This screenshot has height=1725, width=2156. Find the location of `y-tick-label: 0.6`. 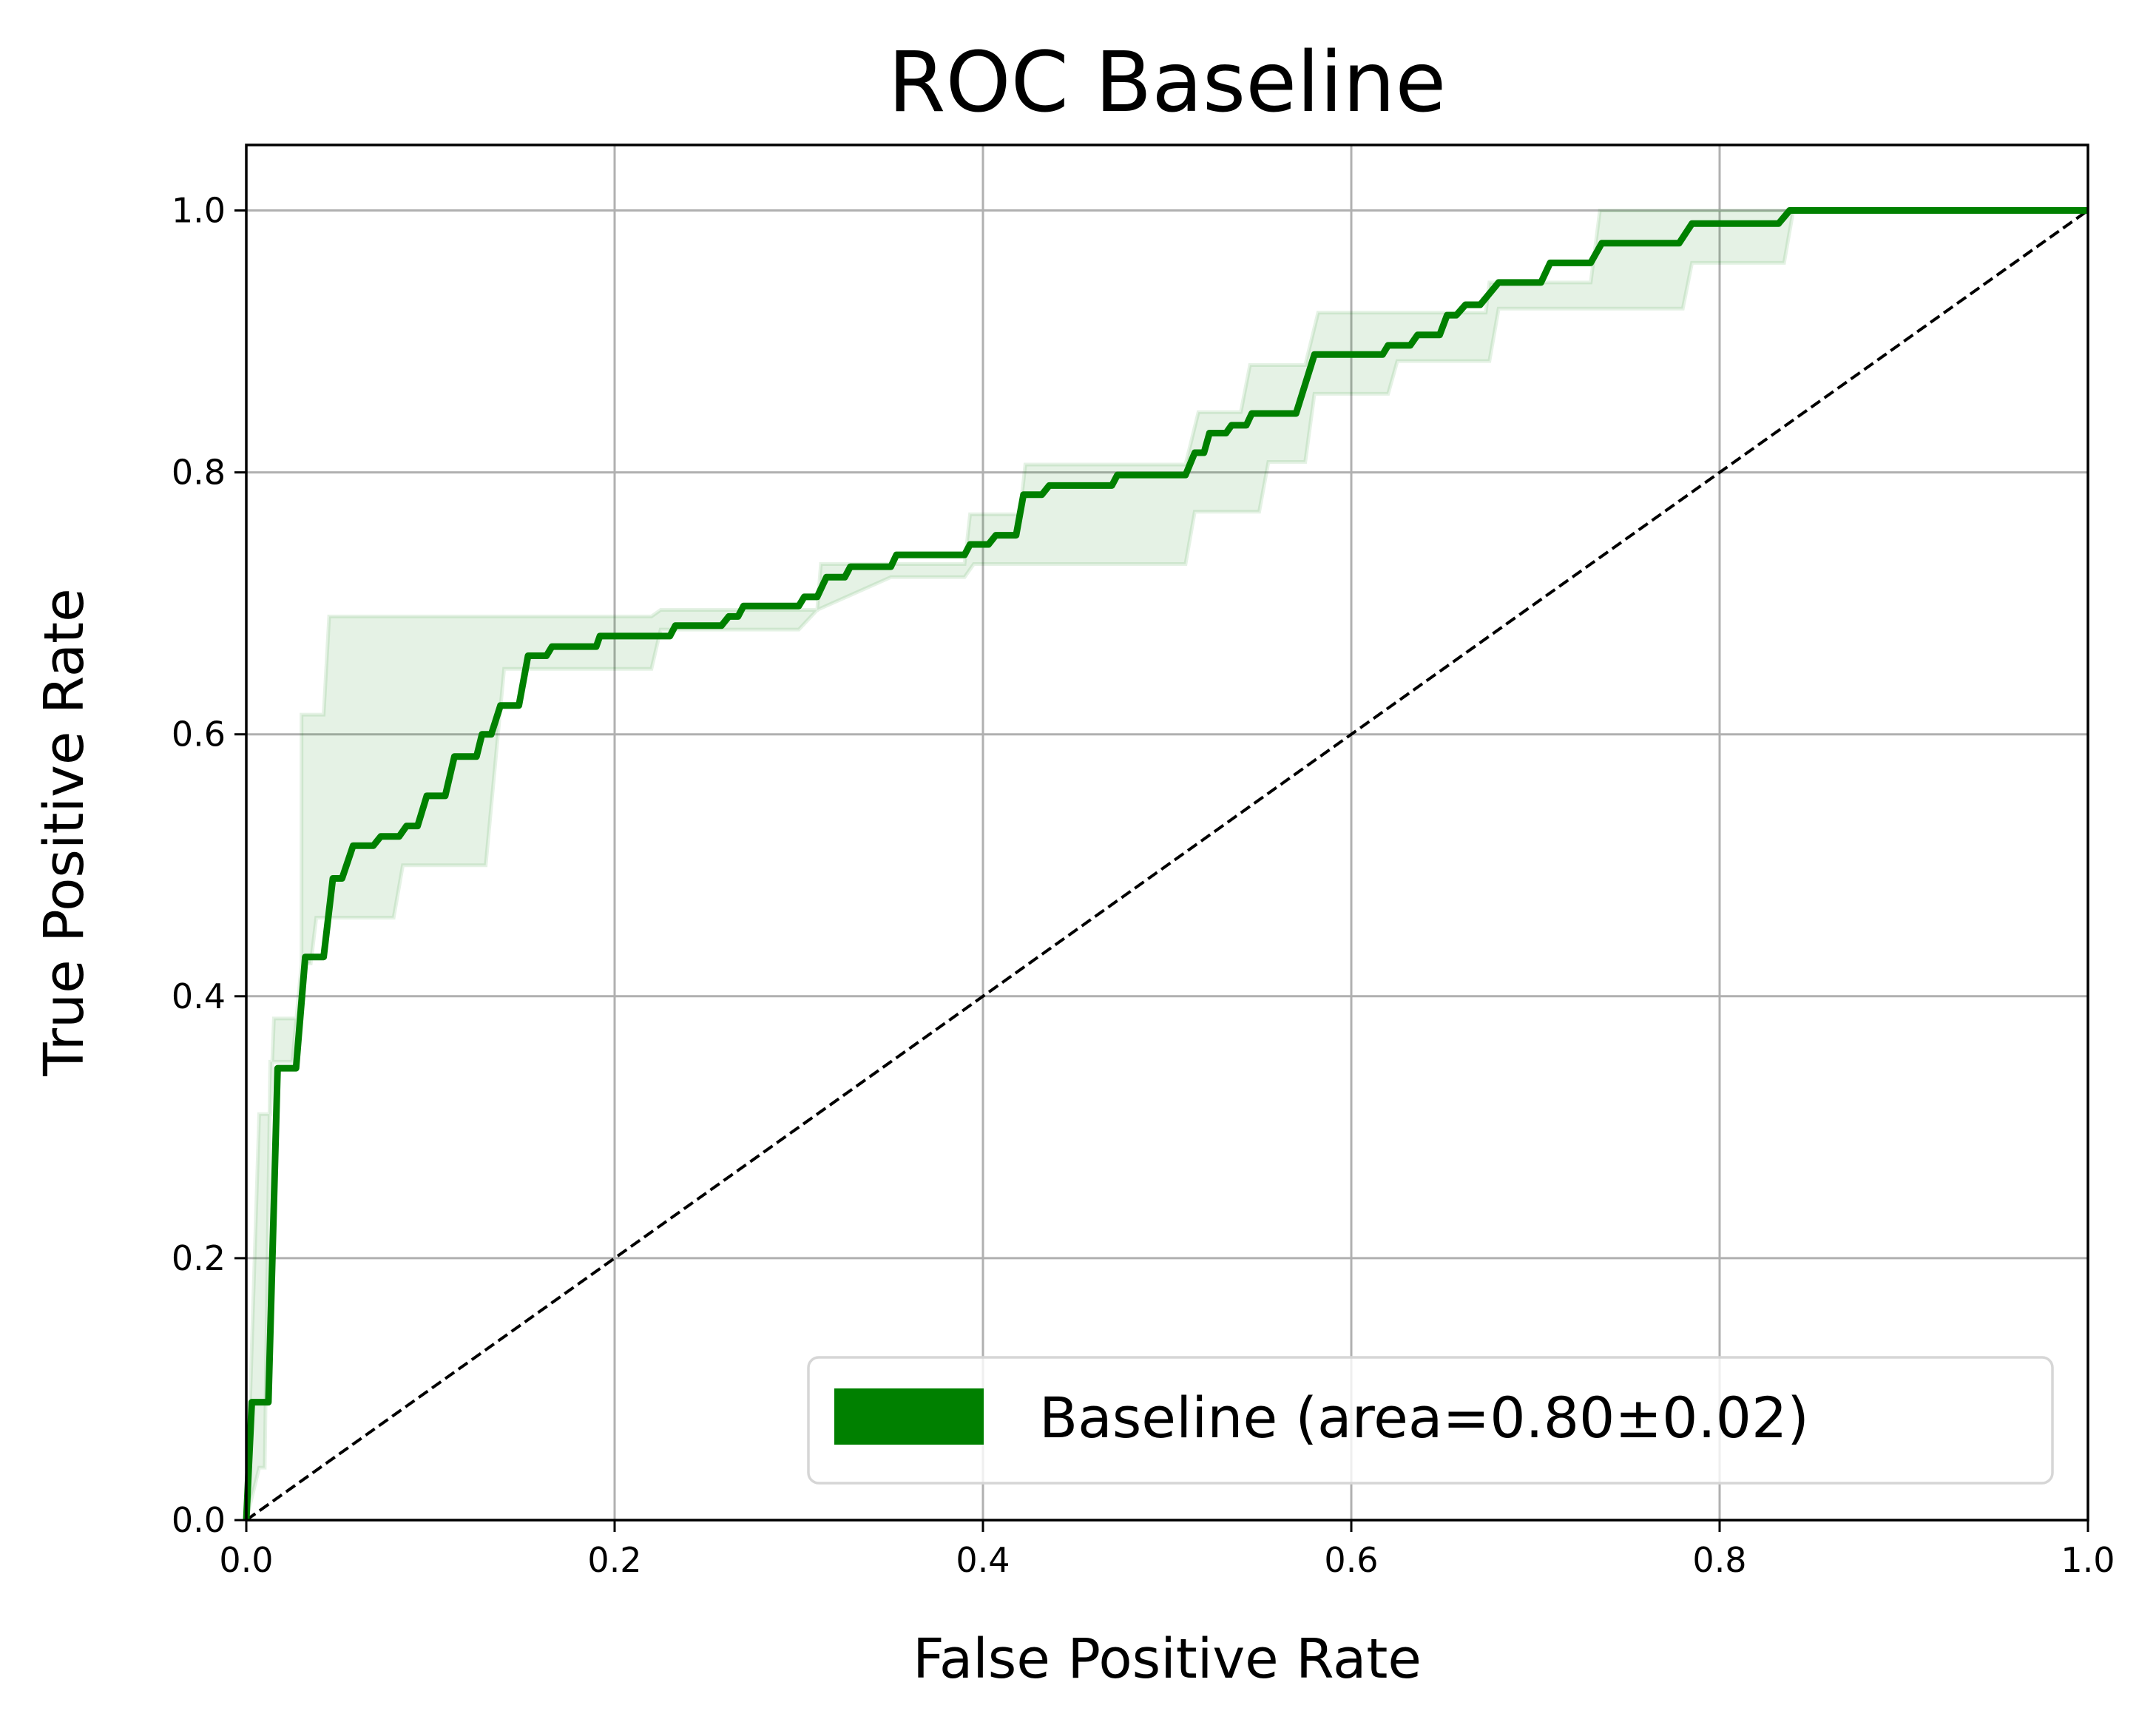

y-tick-label: 0.6 is located at coordinates (199, 735).